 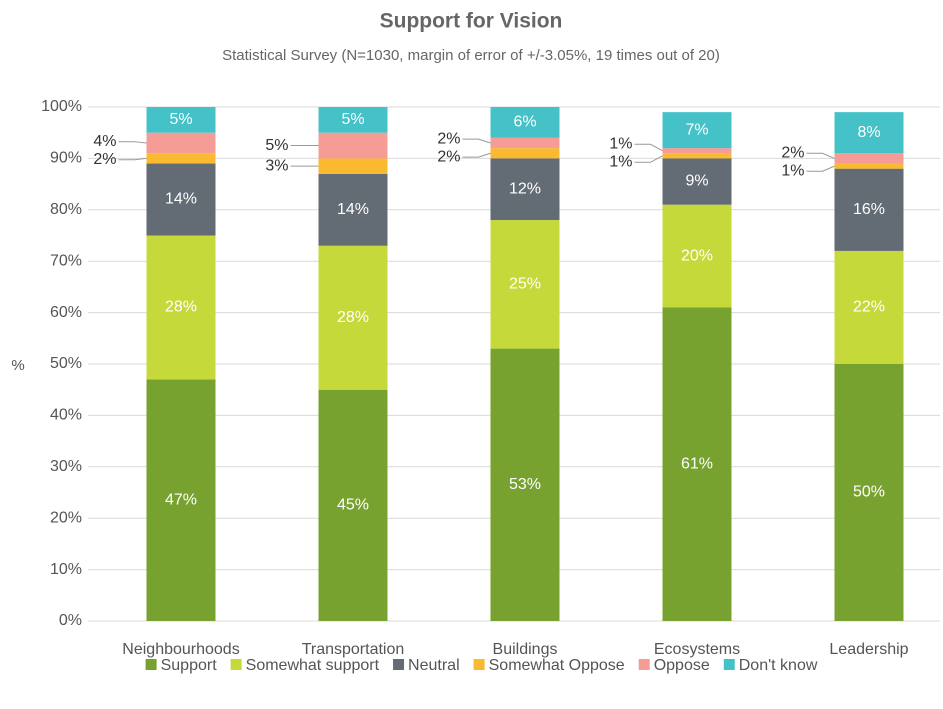 What do you see at coordinates (66, 363) in the screenshot?
I see `y-tick-label: 50%` at bounding box center [66, 363].